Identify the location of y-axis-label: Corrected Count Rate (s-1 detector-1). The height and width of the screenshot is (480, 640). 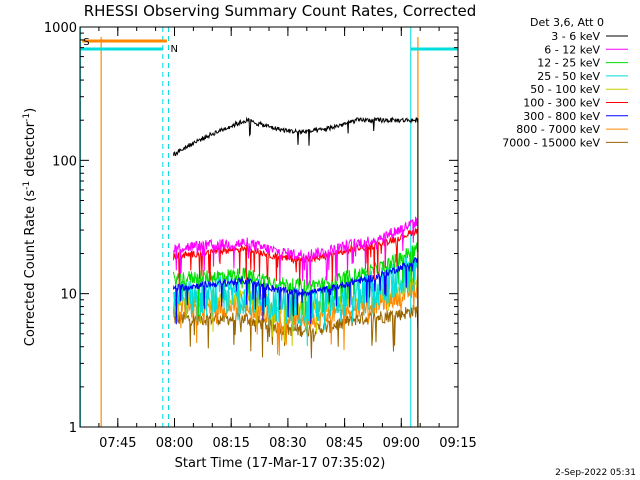
(30, 227).